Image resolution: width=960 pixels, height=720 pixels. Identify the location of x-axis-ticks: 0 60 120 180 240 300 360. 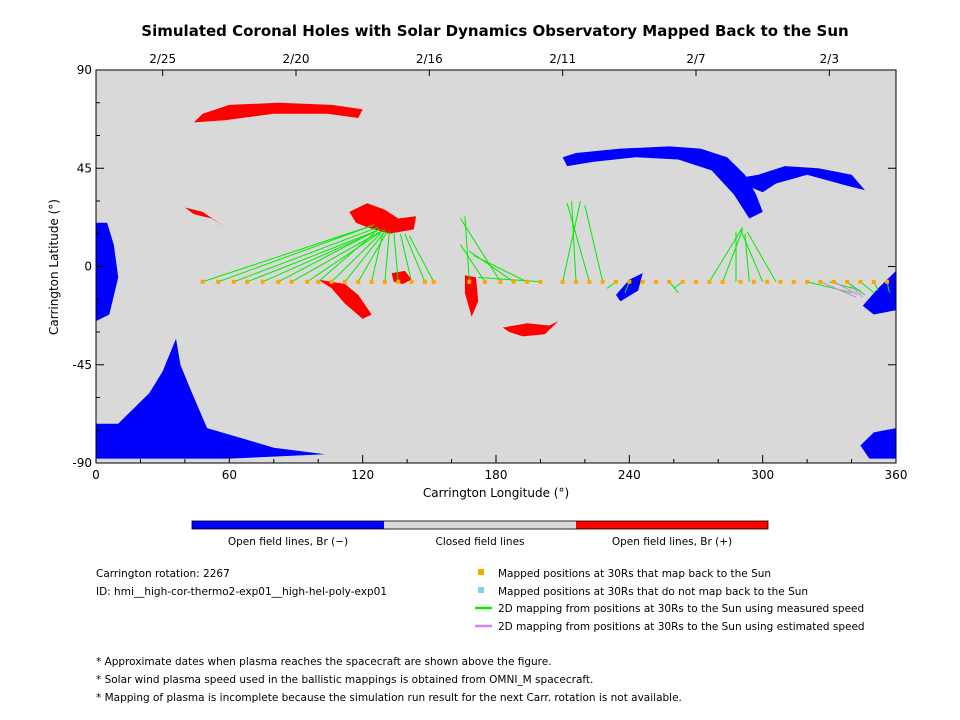
(499, 468).